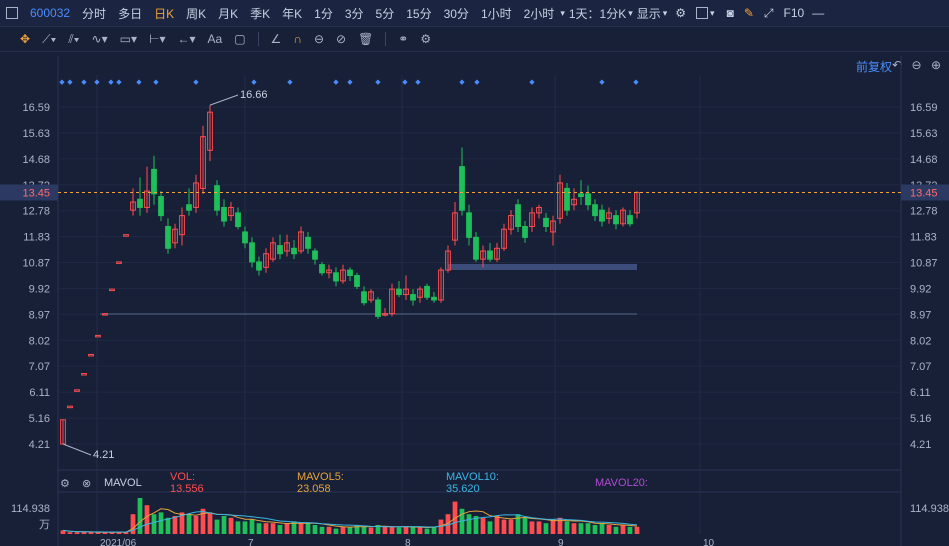 The image size is (949, 546). What do you see at coordinates (920, 367) in the screenshot?
I see `price-axis-right-label: 7.07` at bounding box center [920, 367].